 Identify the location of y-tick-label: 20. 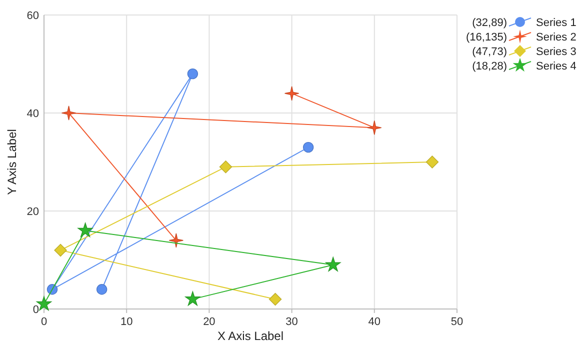
(32, 212).